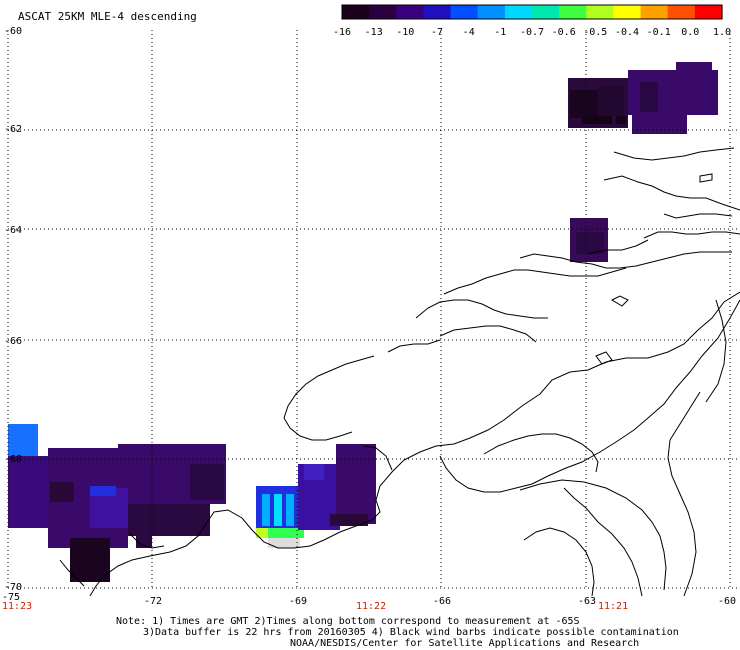 The image size is (740, 650). What do you see at coordinates (13, 587) in the screenshot?
I see `lat-label: -70` at bounding box center [13, 587].